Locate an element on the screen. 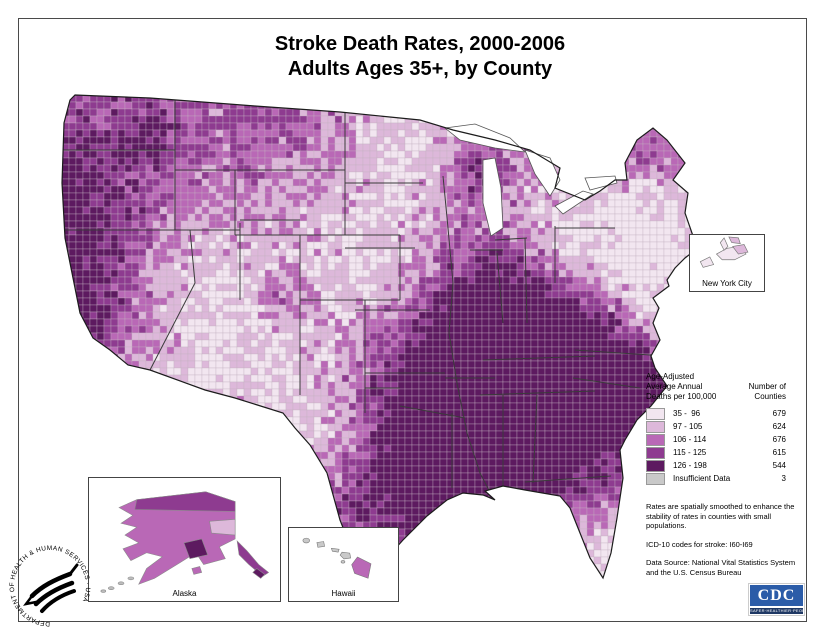 This screenshot has width=825, height=637. nyc-inset: New York City is located at coordinates (727, 263).